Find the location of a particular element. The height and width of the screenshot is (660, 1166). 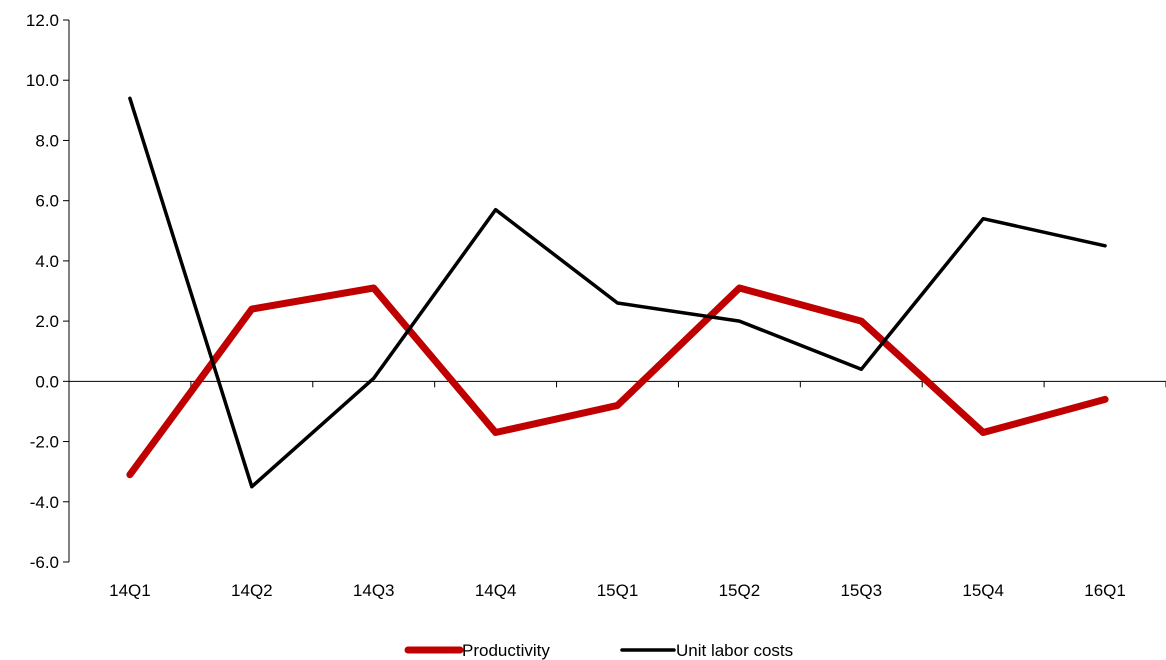

legend: Productivity Unit labor costs is located at coordinates (598, 650).